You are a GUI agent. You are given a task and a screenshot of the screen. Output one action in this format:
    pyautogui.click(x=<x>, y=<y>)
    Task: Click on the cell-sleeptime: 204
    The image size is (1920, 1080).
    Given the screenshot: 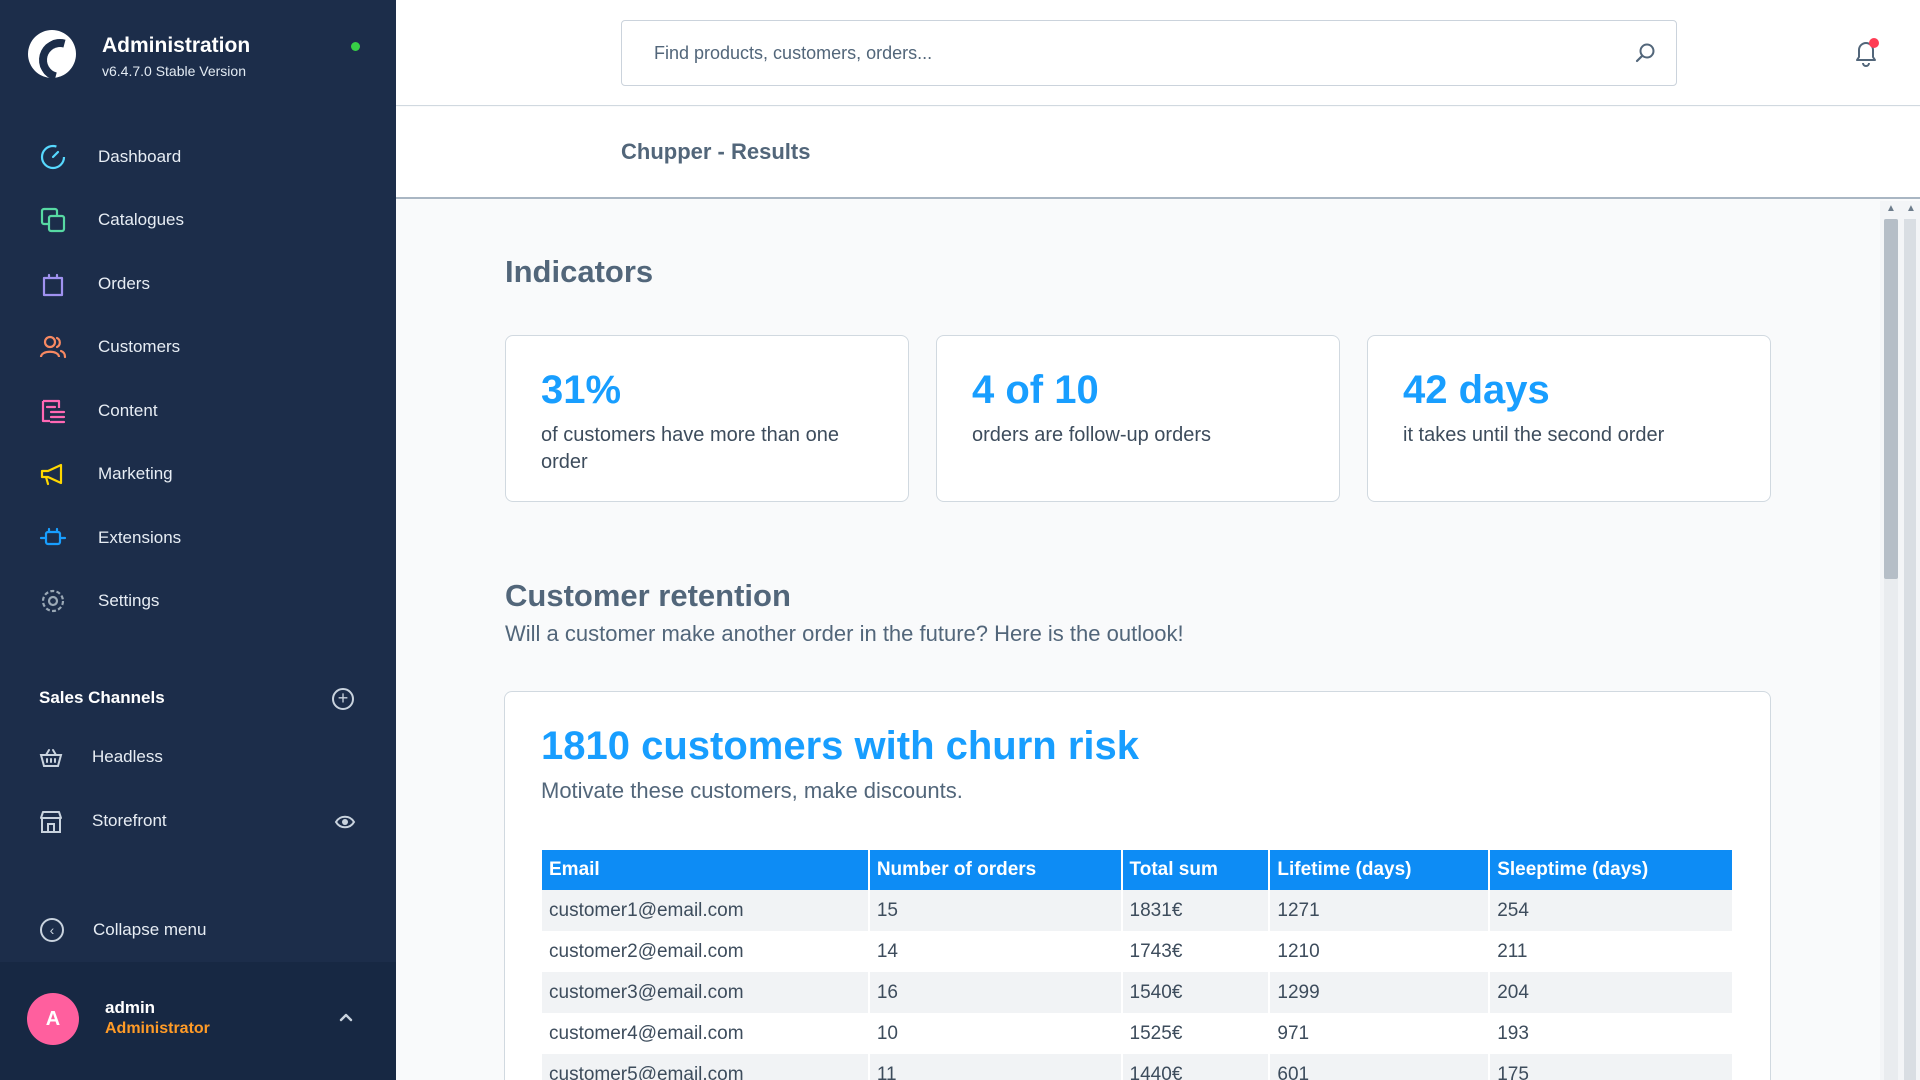 What is the action you would take?
    pyautogui.click(x=1611, y=992)
    